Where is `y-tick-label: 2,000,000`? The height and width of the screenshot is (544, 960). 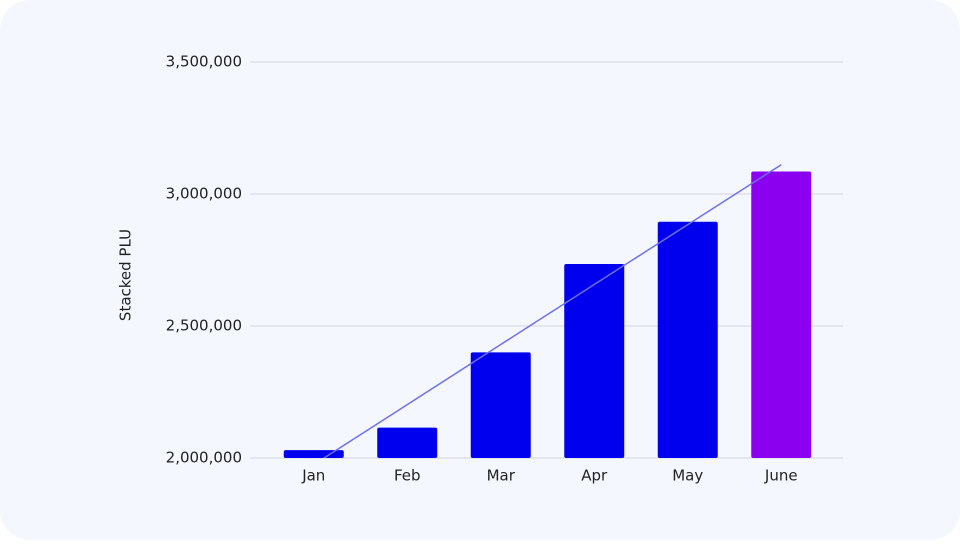
y-tick-label: 2,000,000 is located at coordinates (204, 458).